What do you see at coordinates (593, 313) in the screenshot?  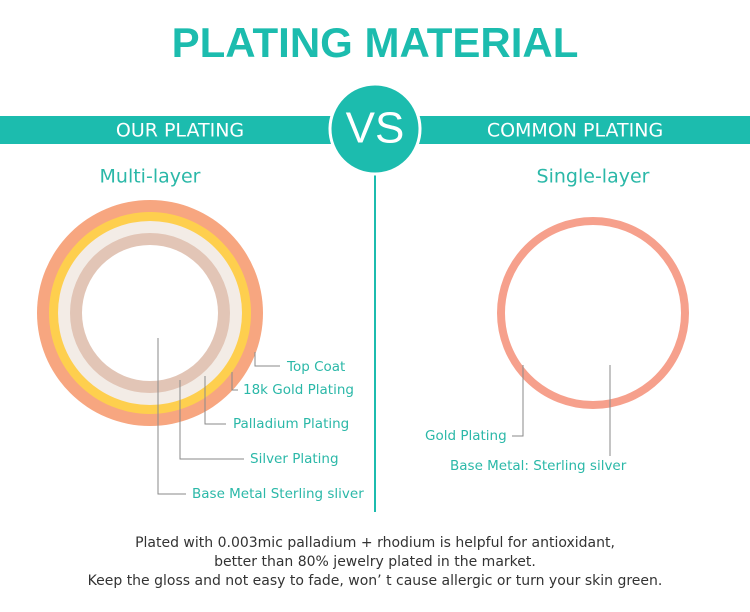 I see `single-layer-ring` at bounding box center [593, 313].